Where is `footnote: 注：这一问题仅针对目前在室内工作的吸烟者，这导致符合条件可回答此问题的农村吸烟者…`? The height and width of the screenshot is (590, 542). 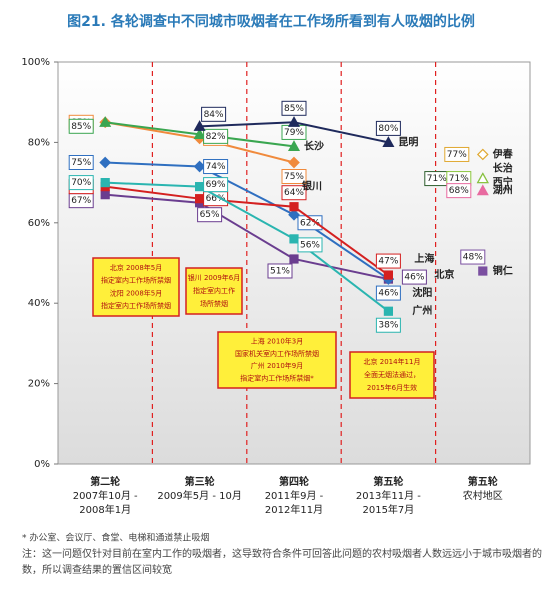 footnote: 注：这一问题仅针对目前在室内工作的吸烟者，这导致符合条件可回答此问题的农村吸烟者… is located at coordinates (282, 553).